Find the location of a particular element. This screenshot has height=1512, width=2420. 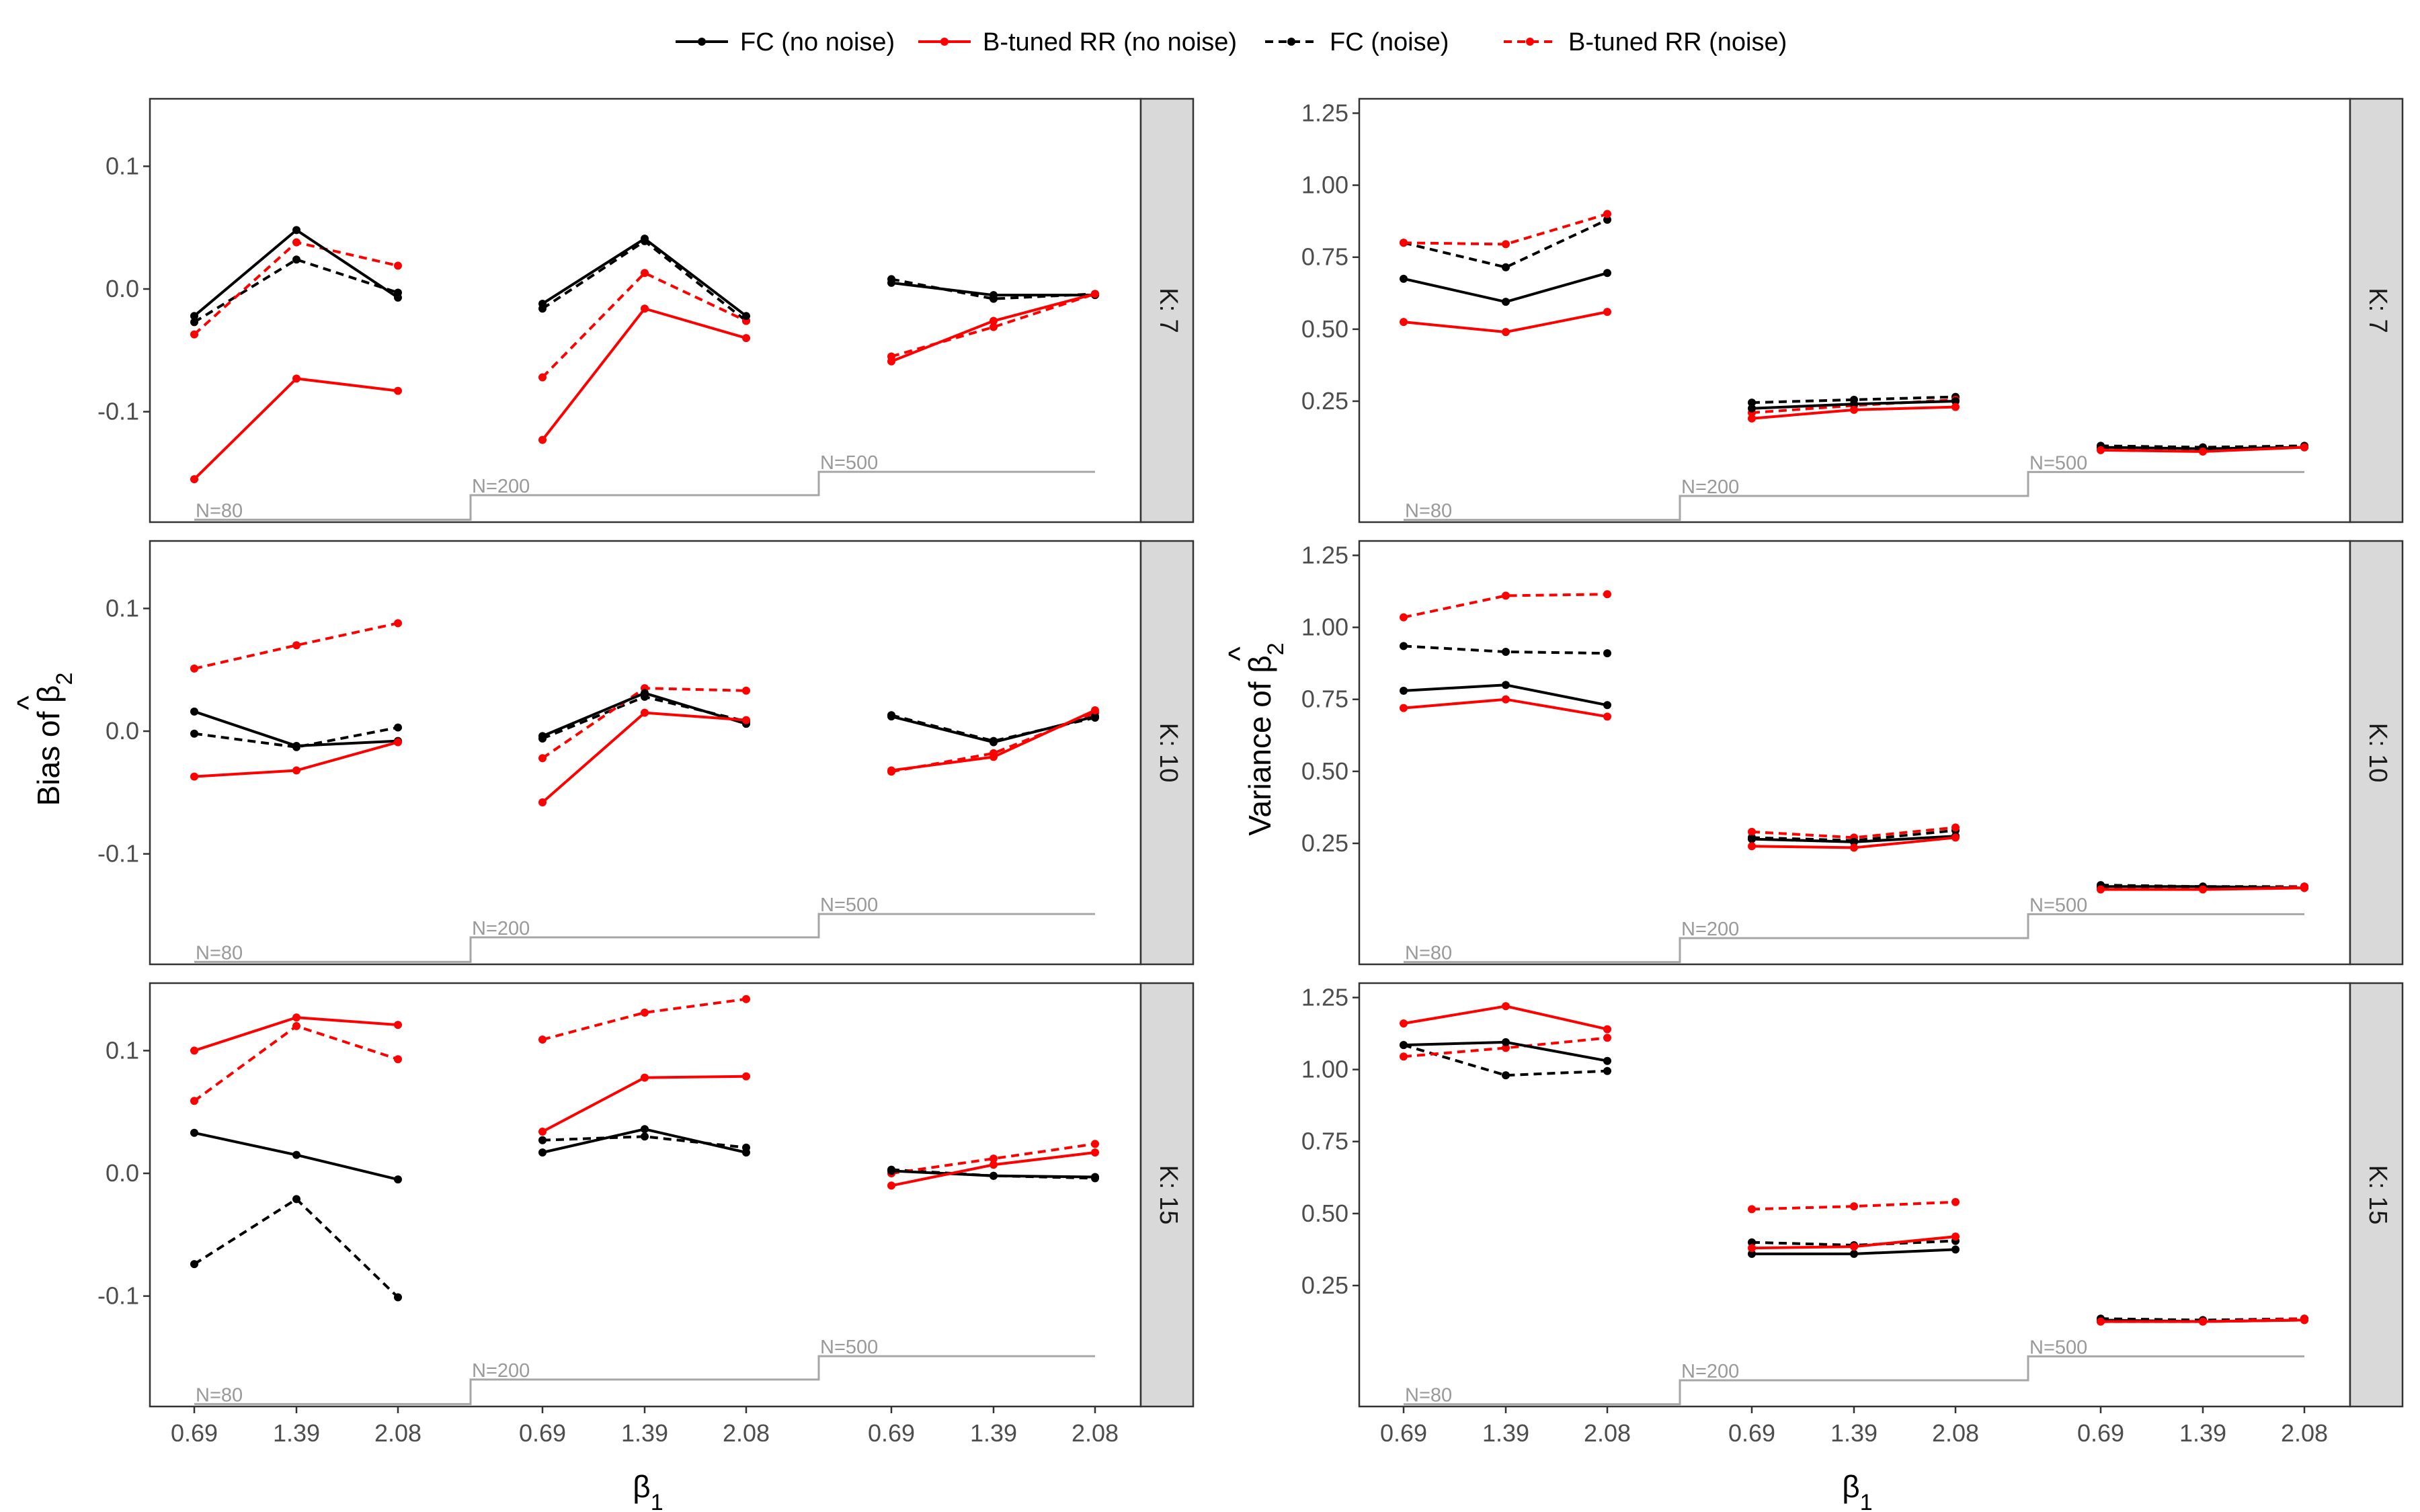

n-group-label: N=500 is located at coordinates (2058, 905).